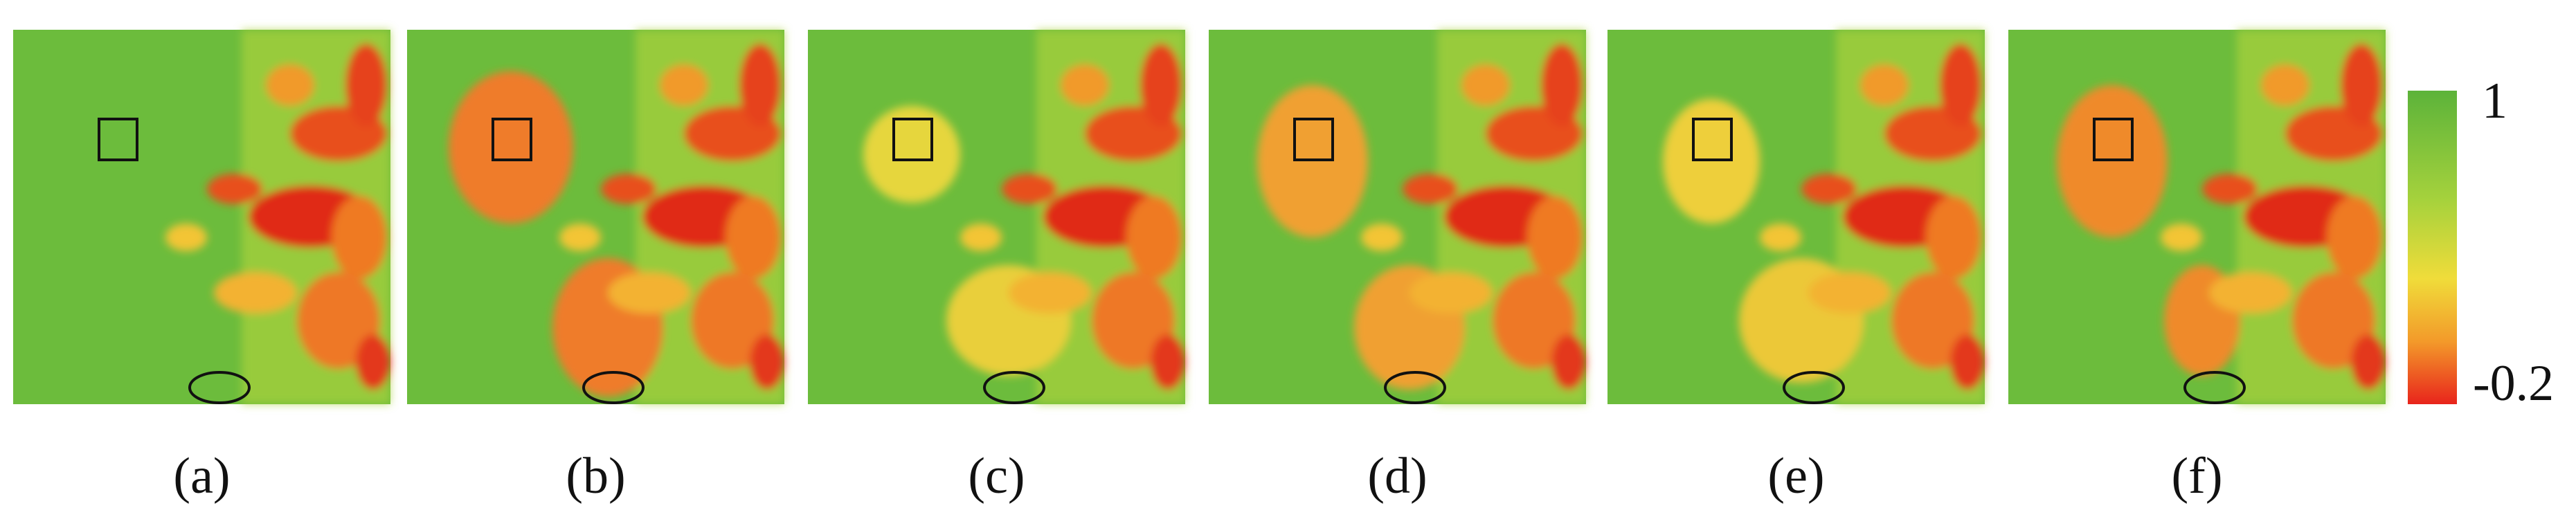 This screenshot has width=2576, height=517. What do you see at coordinates (2432, 247) in the screenshot?
I see `colorbar` at bounding box center [2432, 247].